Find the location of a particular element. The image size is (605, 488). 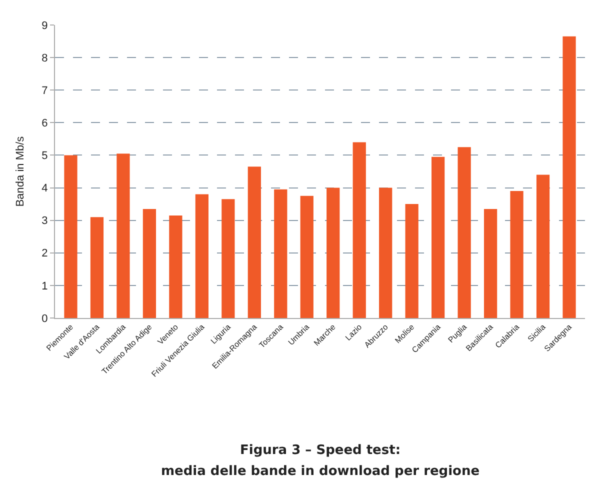

y-tick-label: 7 is located at coordinates (45, 90).